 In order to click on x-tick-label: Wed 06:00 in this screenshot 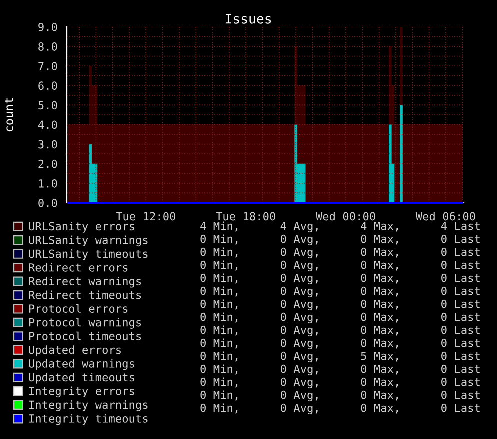, I will do `click(446, 216)`.